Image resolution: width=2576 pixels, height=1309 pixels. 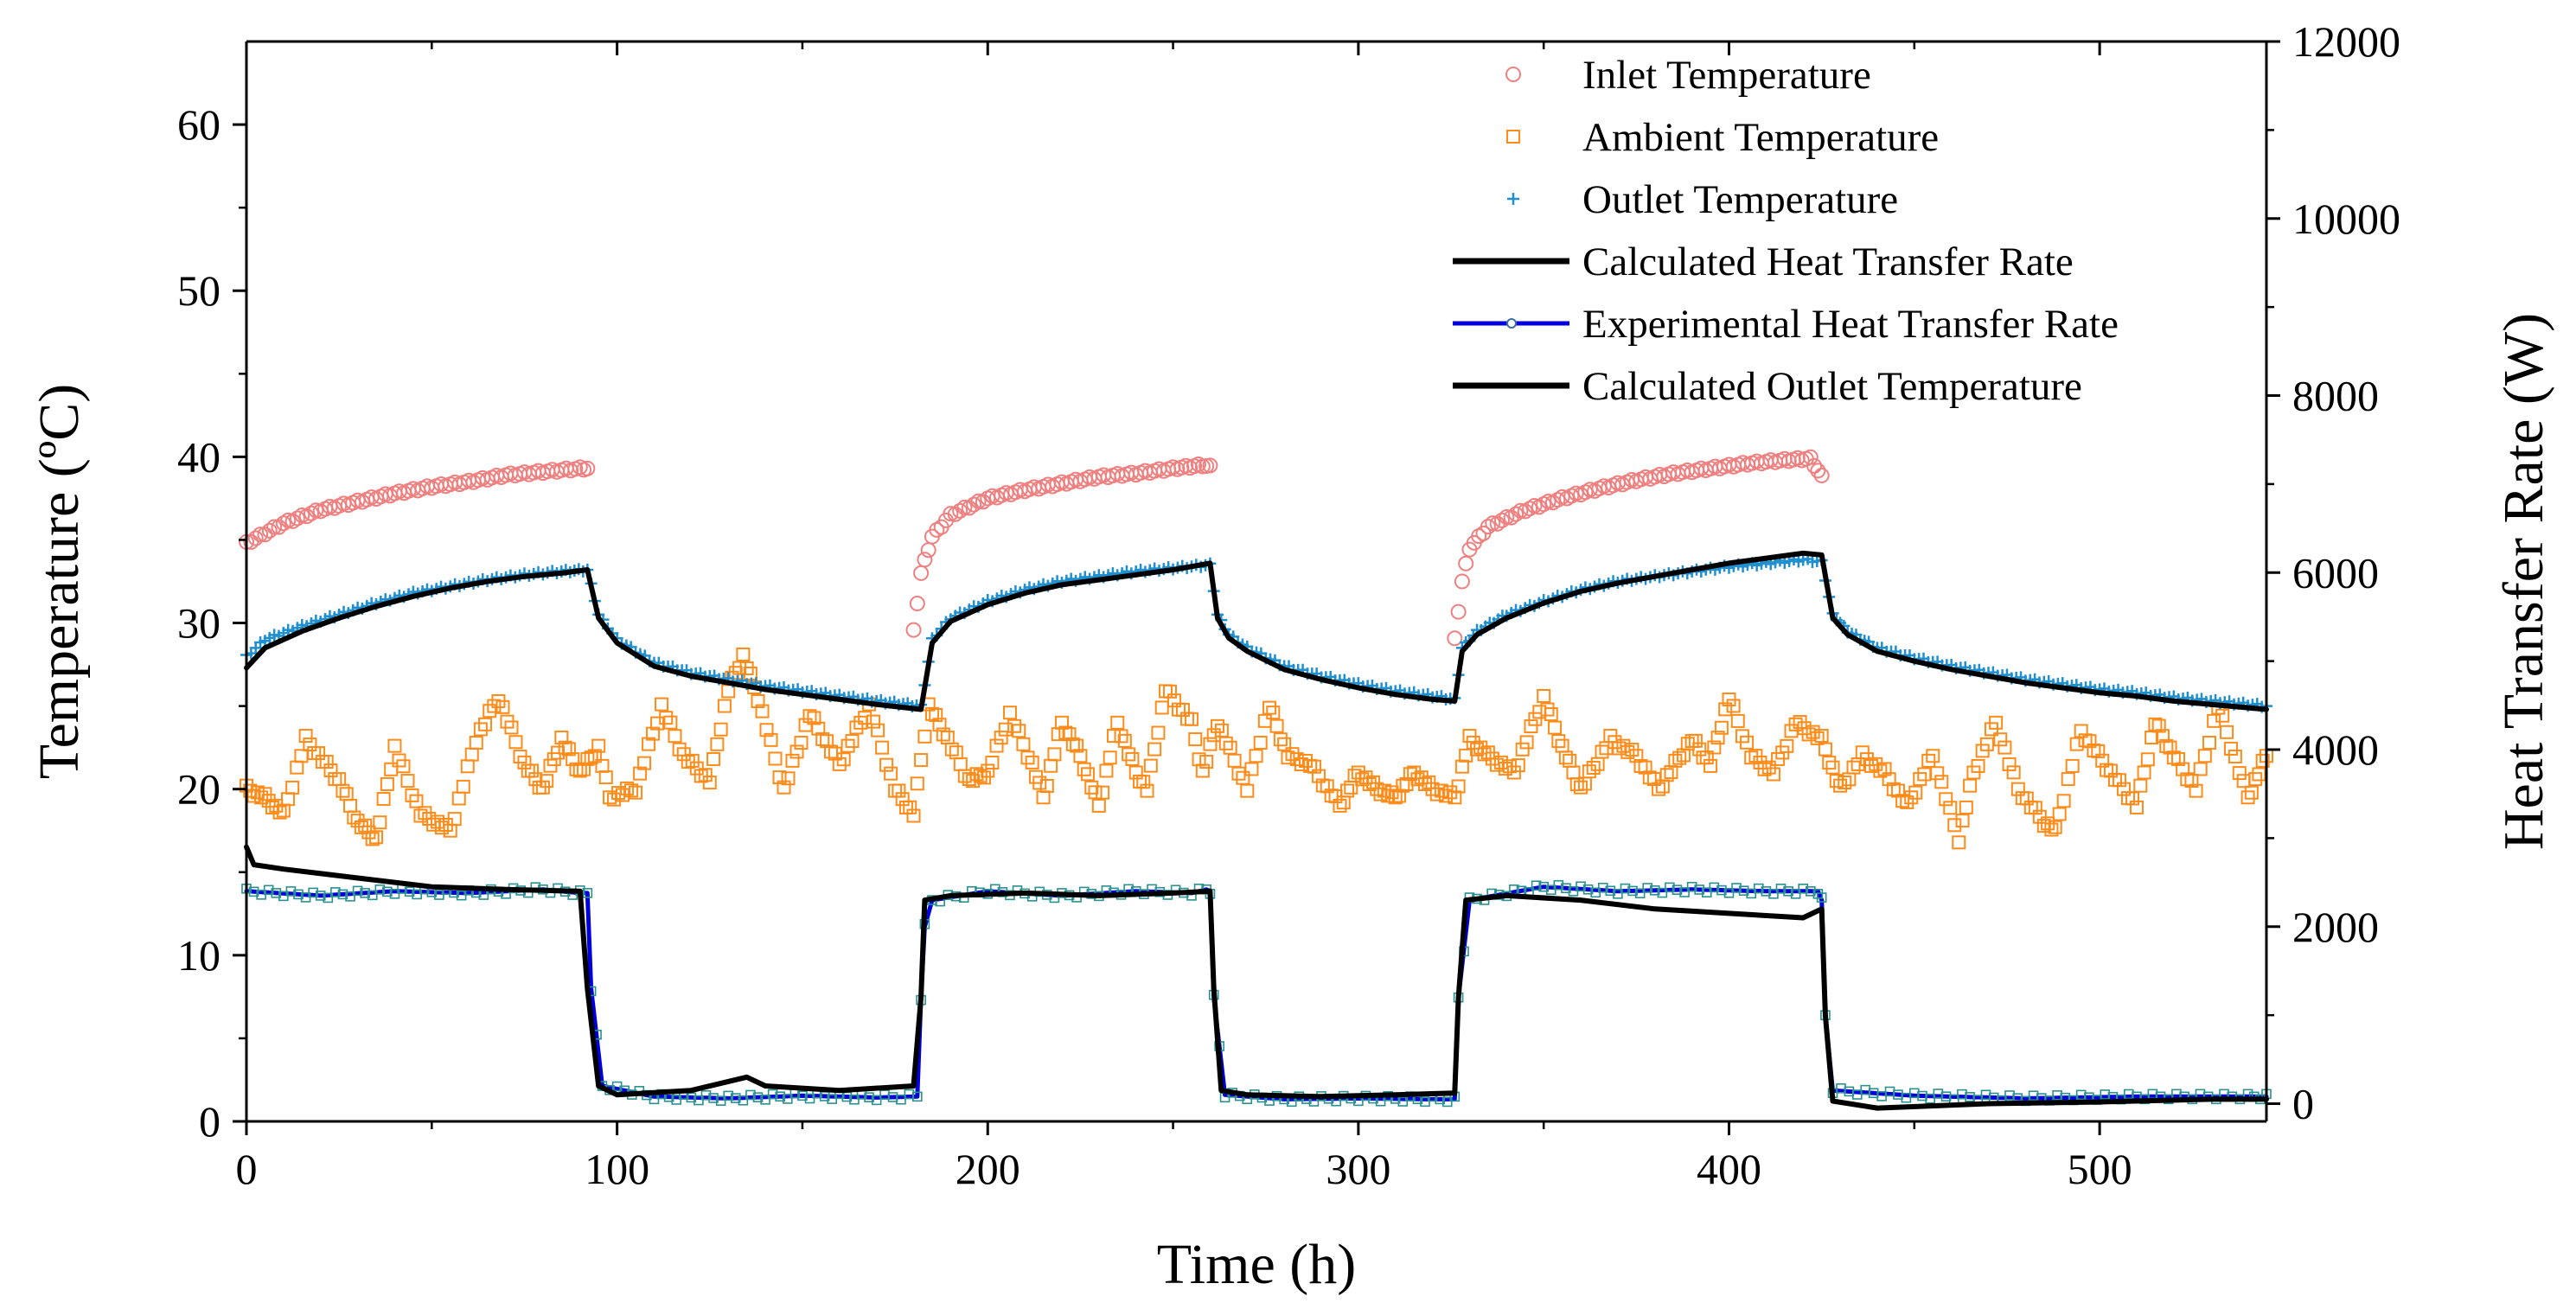 I want to click on series-calculated-outlet-temperature, so click(x=1256, y=631).